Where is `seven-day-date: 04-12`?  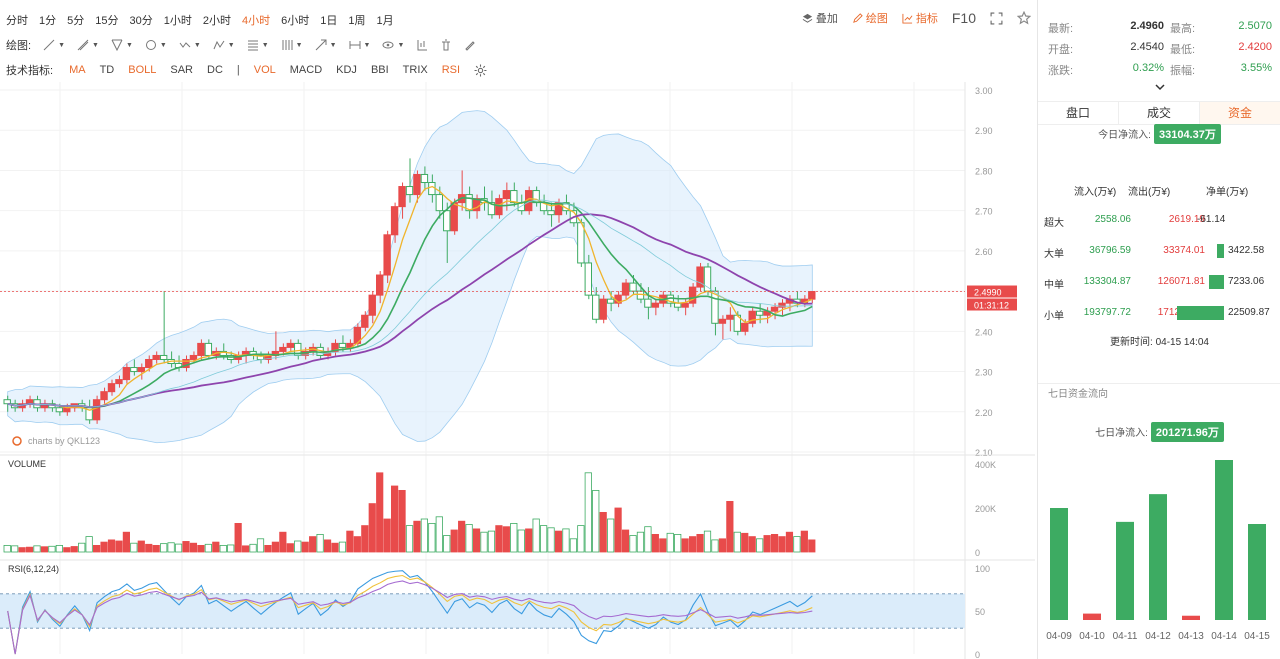
seven-day-date: 04-12 is located at coordinates (1158, 636).